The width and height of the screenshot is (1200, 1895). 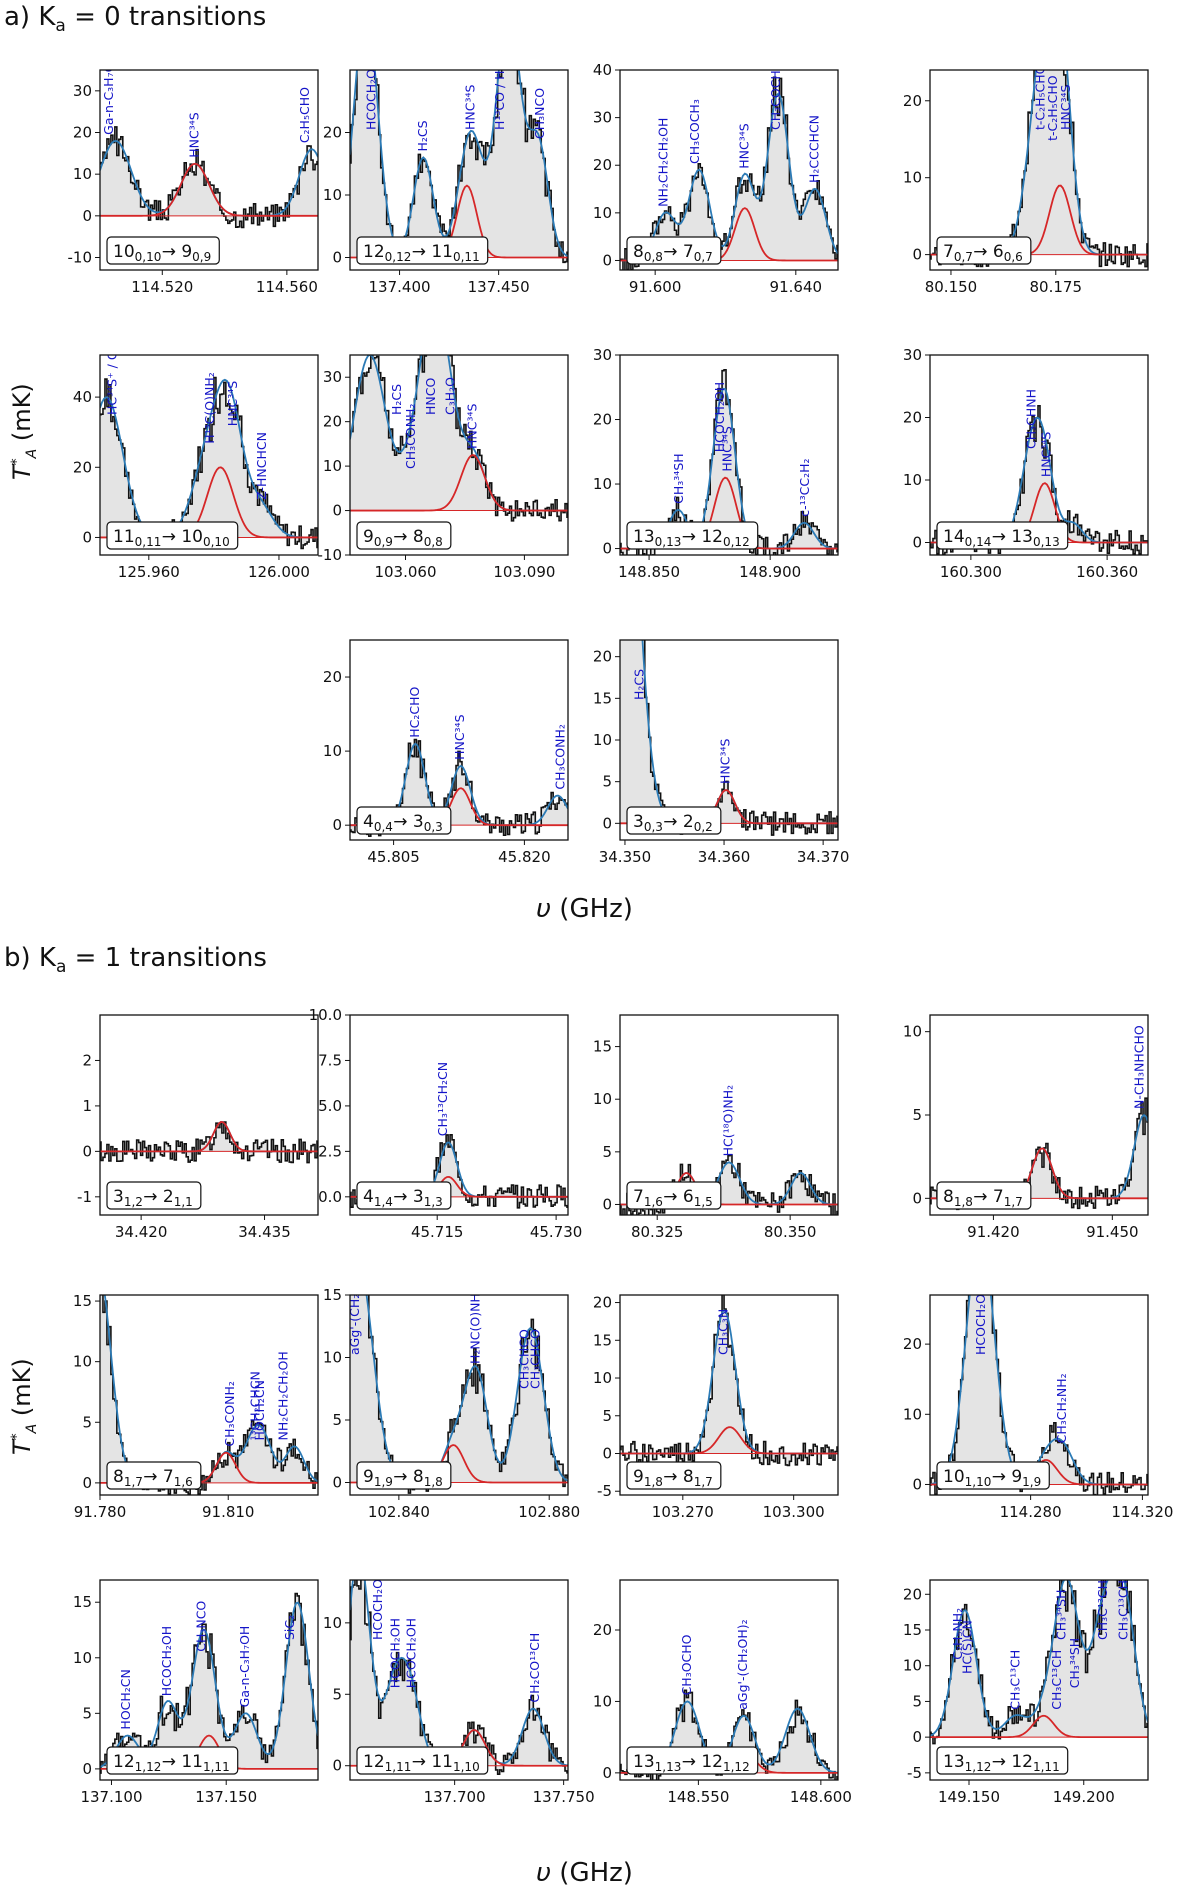 I want to click on plot-area: HOCH₂CN HCOCH₂OH CH₃NCO Ga-n-C₃H₇OH SiC₂, so click(x=209, y=1683).